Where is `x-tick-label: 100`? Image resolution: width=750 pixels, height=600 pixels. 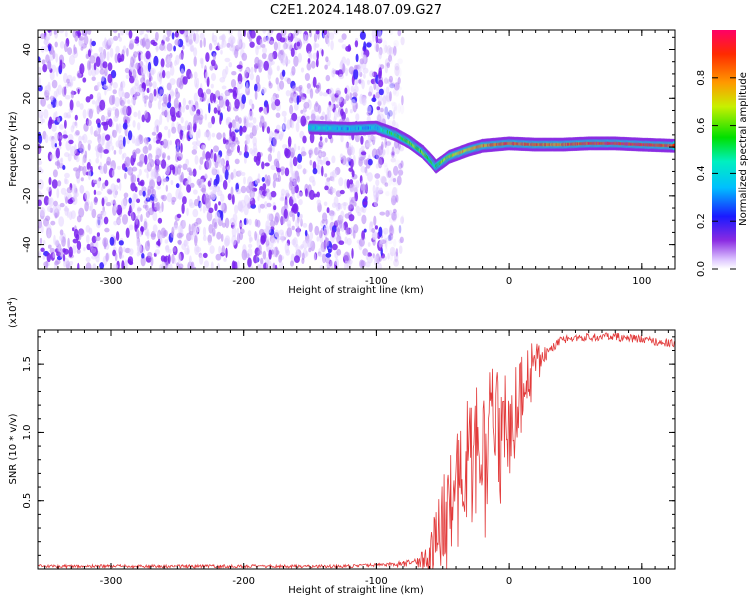
x-tick-label: 100 is located at coordinates (641, 581).